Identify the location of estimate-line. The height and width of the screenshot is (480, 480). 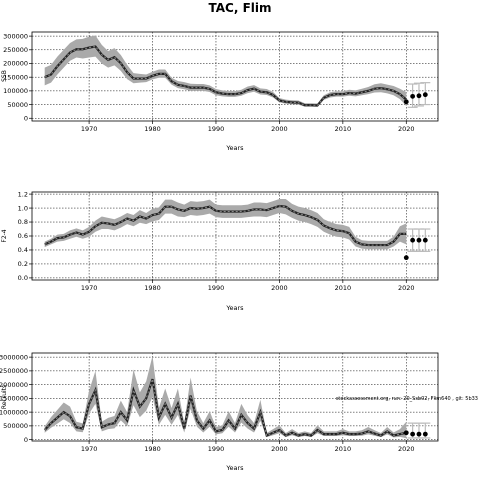
(225, 408).